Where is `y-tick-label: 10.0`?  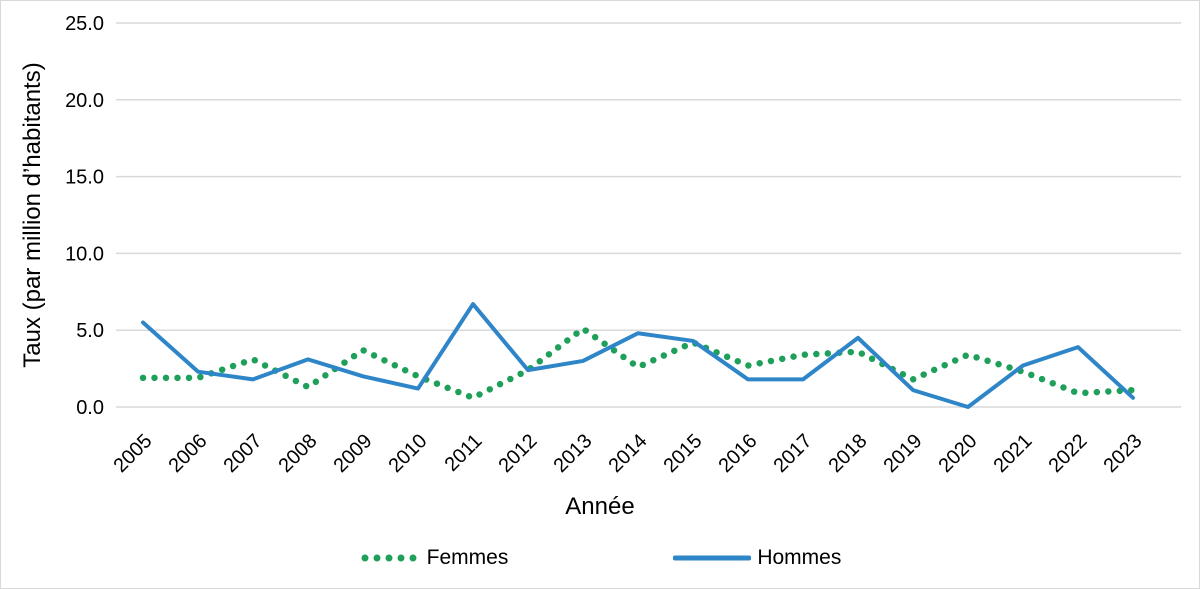 y-tick-label: 10.0 is located at coordinates (84, 254).